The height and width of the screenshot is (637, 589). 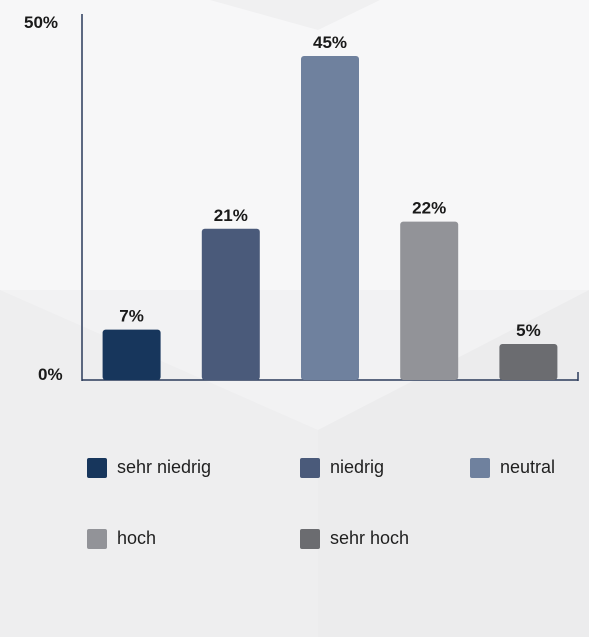 What do you see at coordinates (330, 42) in the screenshot?
I see `bar-value-label: 45%` at bounding box center [330, 42].